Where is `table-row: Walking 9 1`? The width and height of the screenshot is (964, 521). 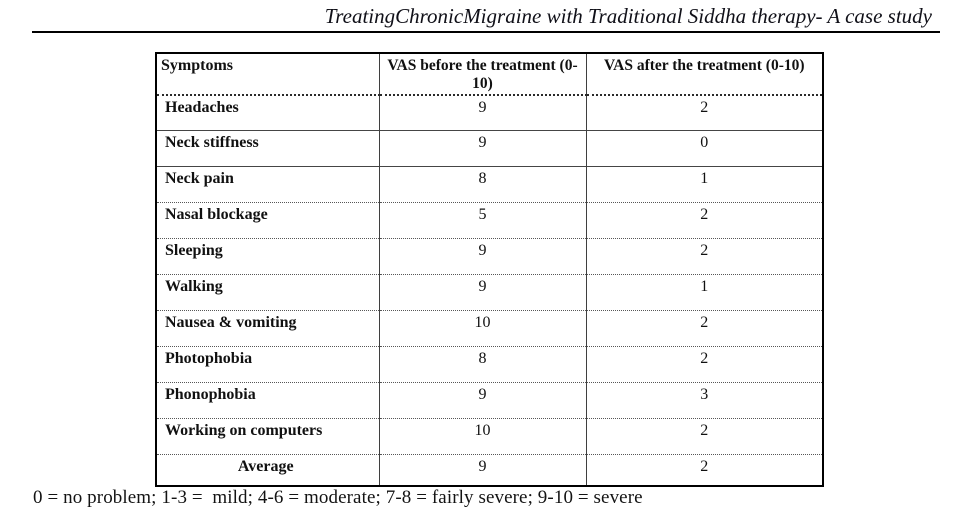 table-row: Walking 9 1 is located at coordinates (489, 292).